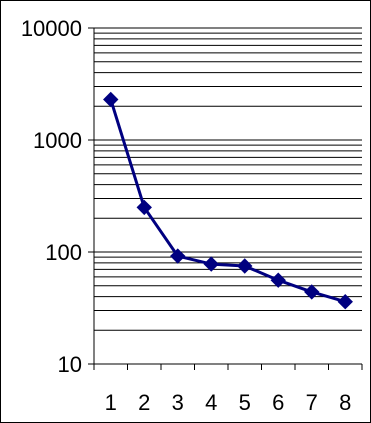 The height and width of the screenshot is (423, 371). I want to click on y-tick-label: 100, so click(63, 252).